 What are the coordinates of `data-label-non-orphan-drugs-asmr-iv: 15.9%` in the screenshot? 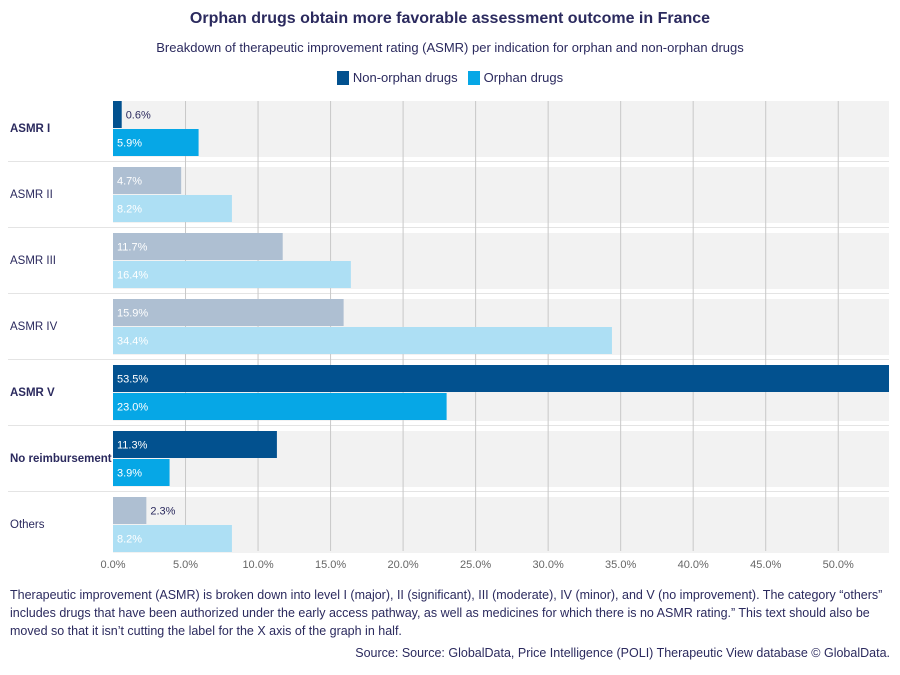 It's located at (132, 314).